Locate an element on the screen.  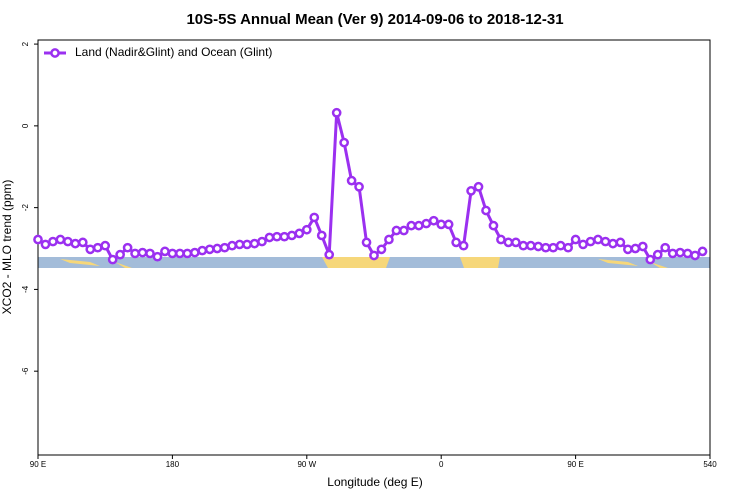
y-tick-label: -2 is located at coordinates (25, 208).